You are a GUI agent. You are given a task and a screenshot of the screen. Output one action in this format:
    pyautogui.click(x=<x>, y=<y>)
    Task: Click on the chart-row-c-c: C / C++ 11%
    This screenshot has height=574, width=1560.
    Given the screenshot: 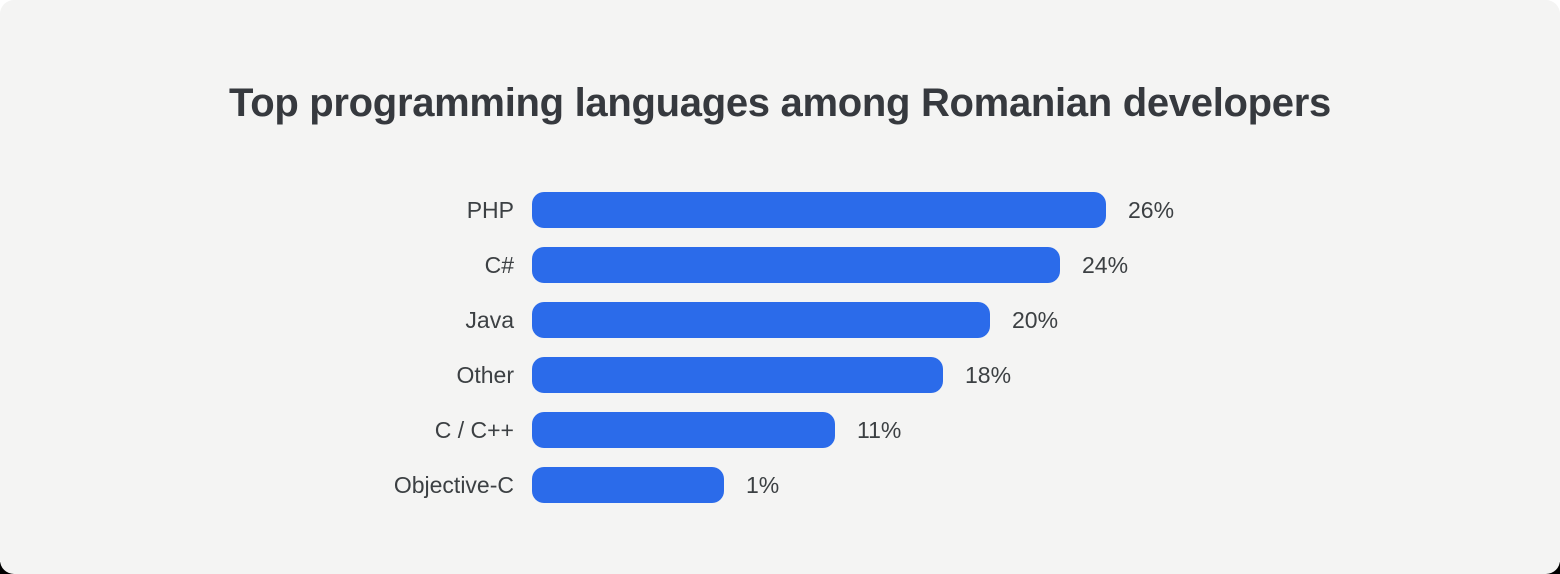 What is the action you would take?
    pyautogui.click(x=780, y=430)
    